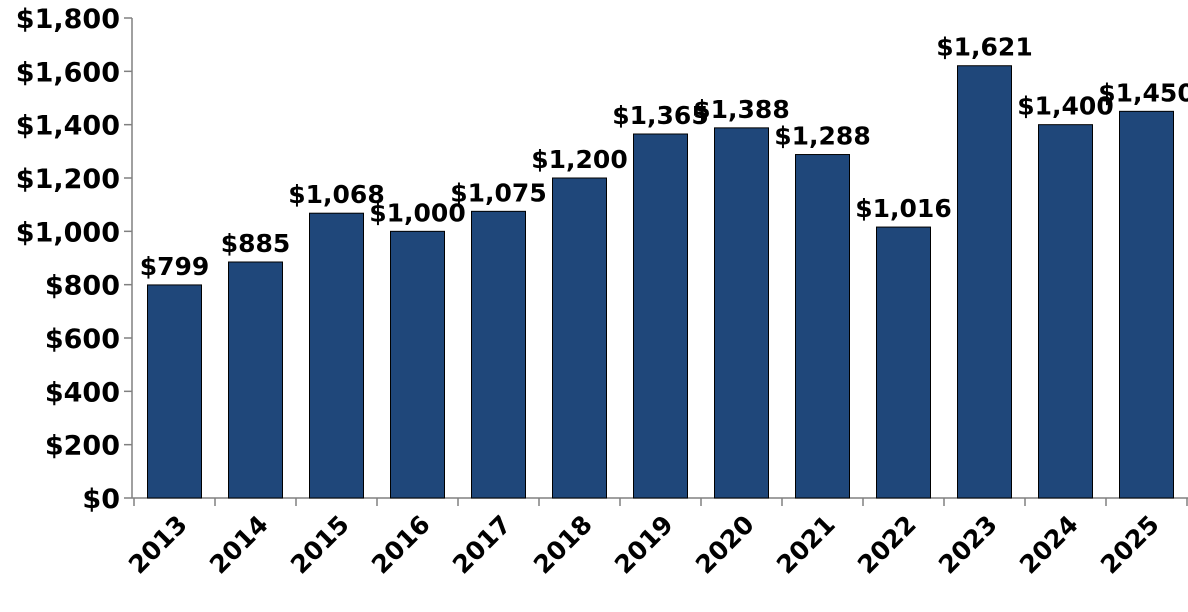  I want to click on bar-2023, so click(984, 282).